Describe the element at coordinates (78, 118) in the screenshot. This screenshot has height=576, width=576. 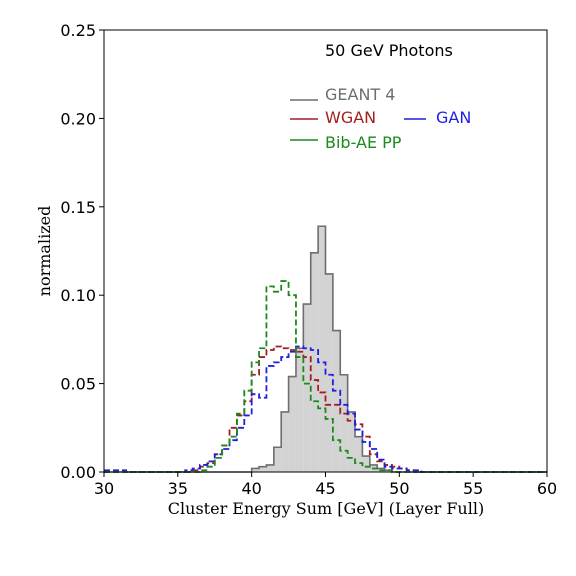
I see `y-tick-label: 0.20` at that location.